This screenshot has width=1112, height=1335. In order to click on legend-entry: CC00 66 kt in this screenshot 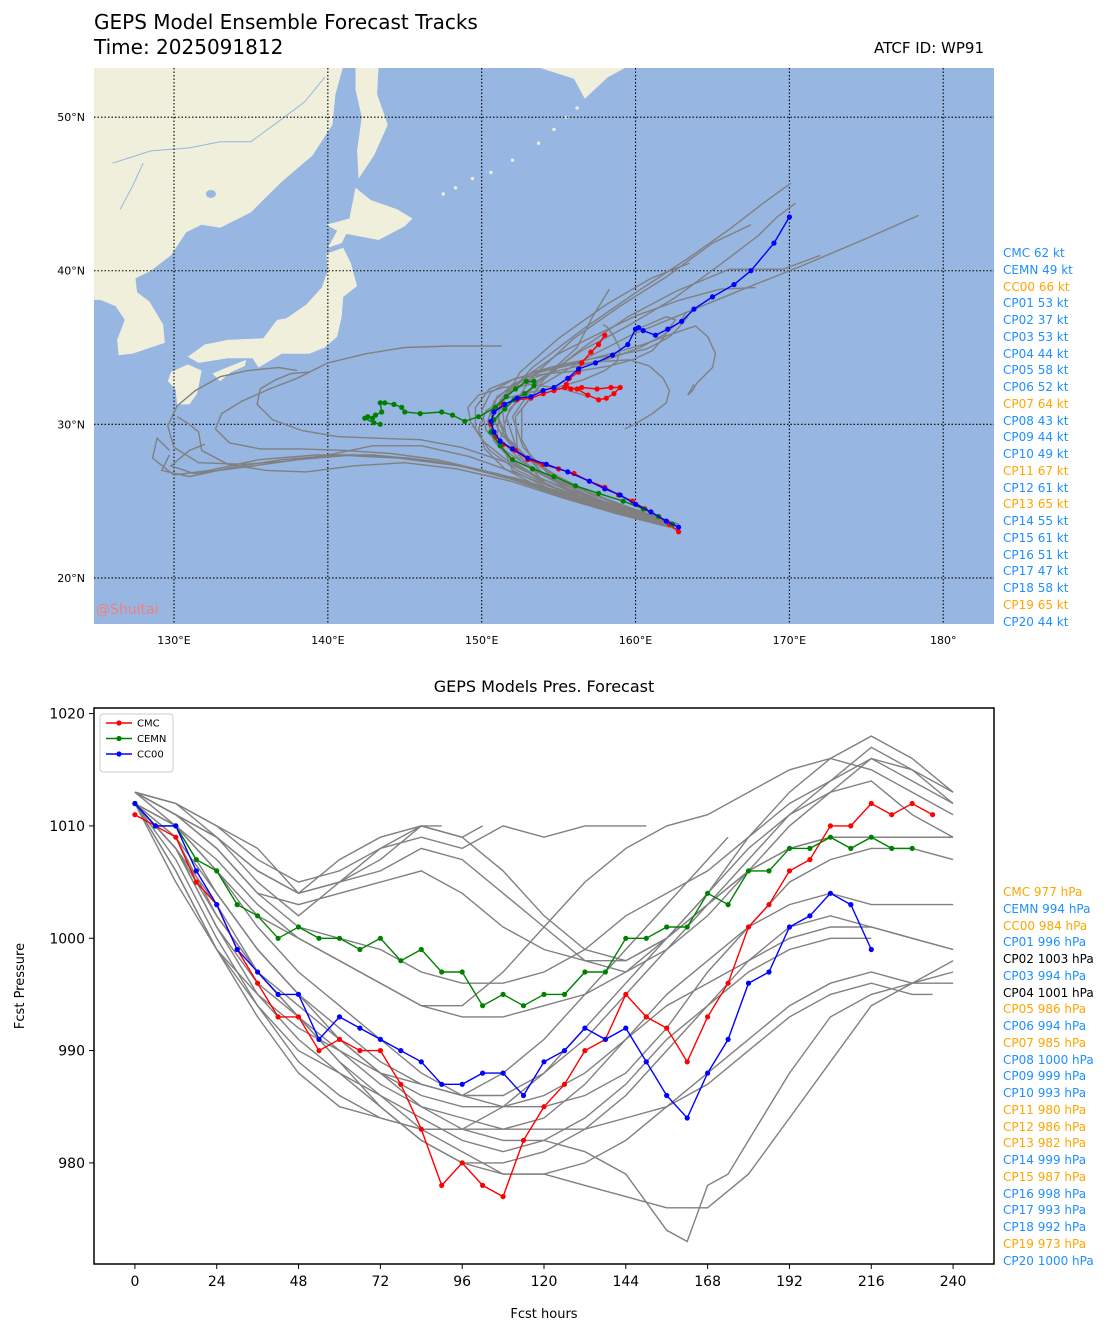, I will do `click(1036, 286)`.